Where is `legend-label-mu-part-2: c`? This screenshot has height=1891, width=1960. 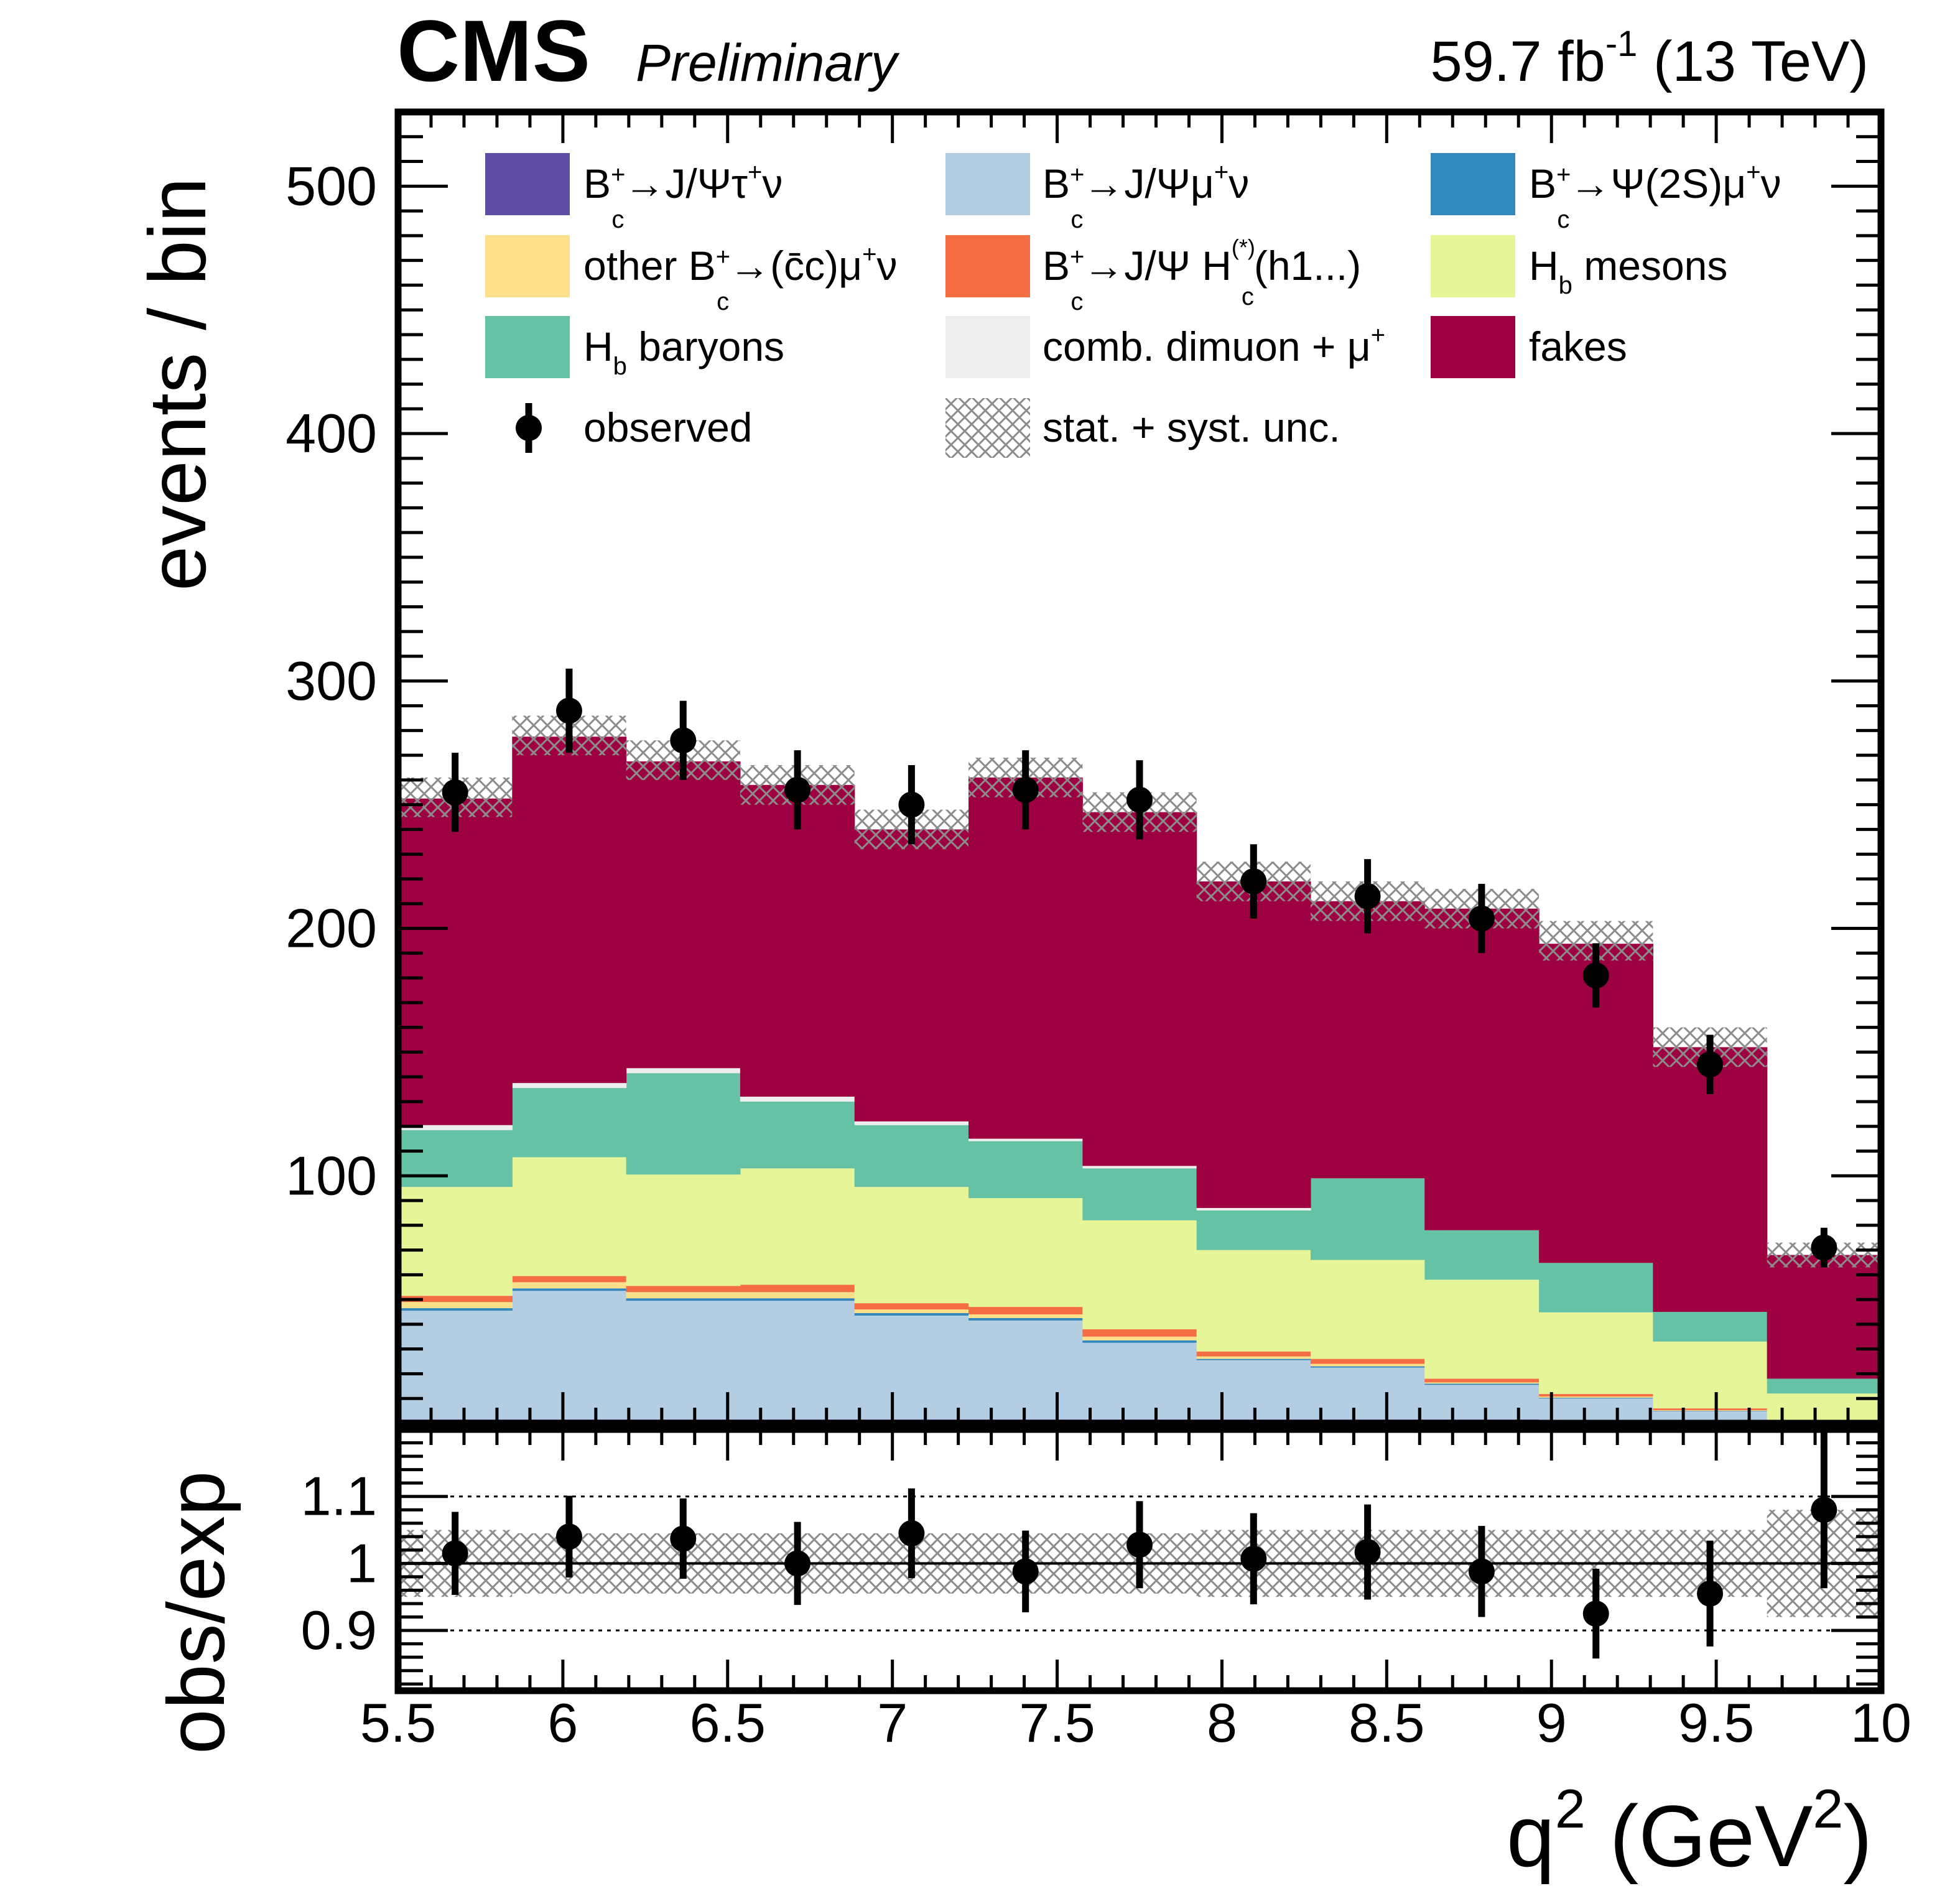 legend-label-mu-part-2: c is located at coordinates (1077, 219).